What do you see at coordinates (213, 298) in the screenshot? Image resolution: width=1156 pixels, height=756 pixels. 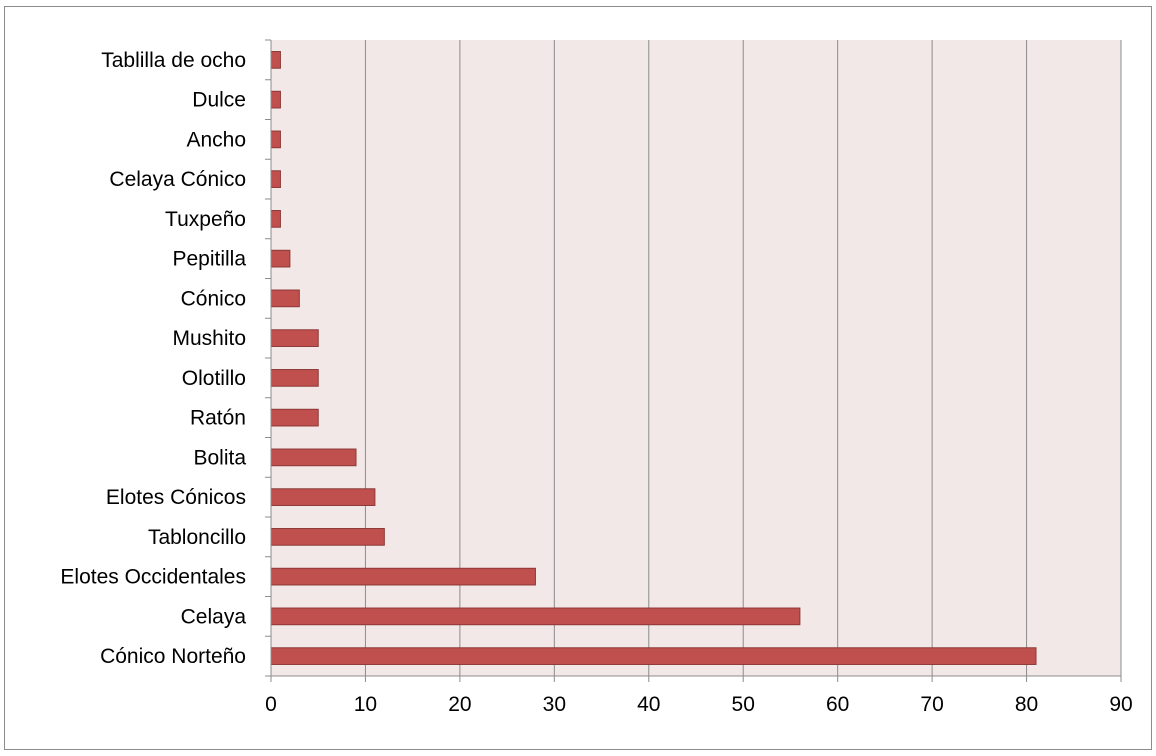 I see `category-label: Cónico` at bounding box center [213, 298].